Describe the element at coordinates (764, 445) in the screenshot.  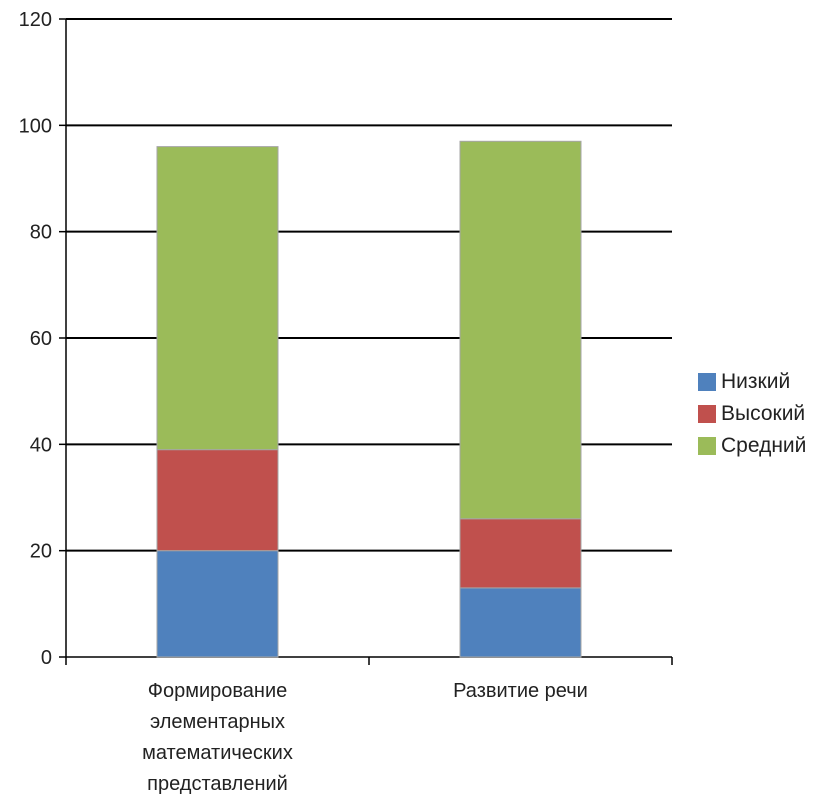
I see `legend-label: Средний` at that location.